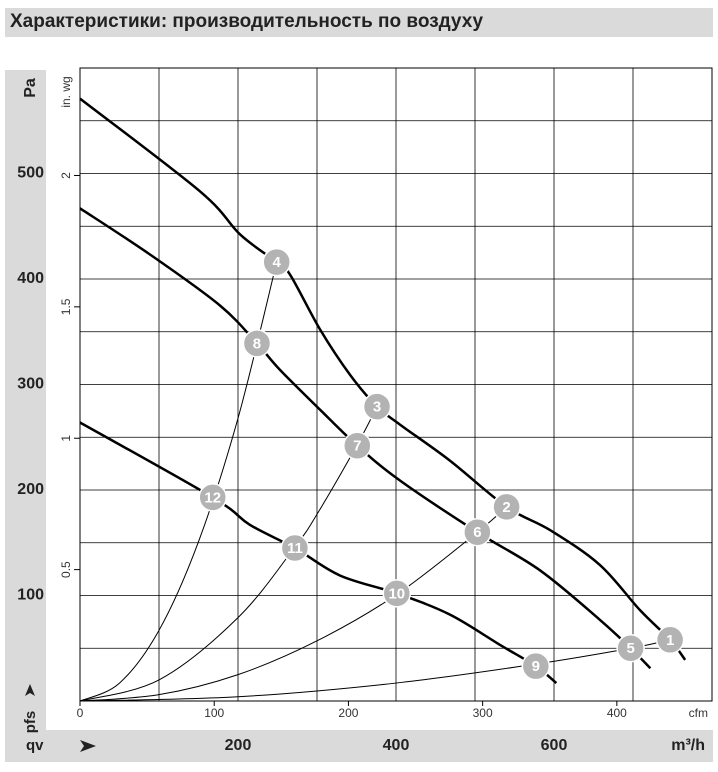 Image resolution: width=718 pixels, height=772 pixels. I want to click on operating-point-label: 1, so click(670, 640).